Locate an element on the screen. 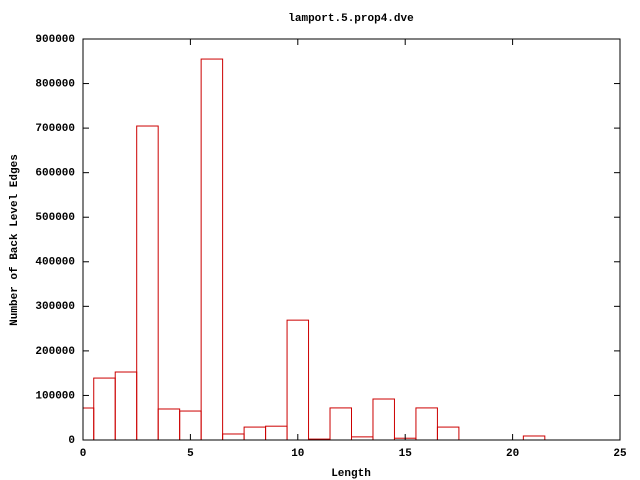 This screenshot has height=480, width=640. y-tick-label: 200000 is located at coordinates (55, 352).